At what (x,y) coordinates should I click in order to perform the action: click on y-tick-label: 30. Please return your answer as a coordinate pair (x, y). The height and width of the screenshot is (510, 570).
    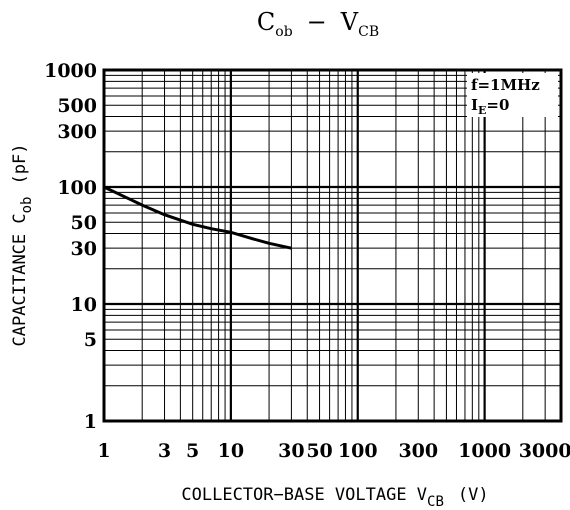
    Looking at the image, I should click on (84, 249).